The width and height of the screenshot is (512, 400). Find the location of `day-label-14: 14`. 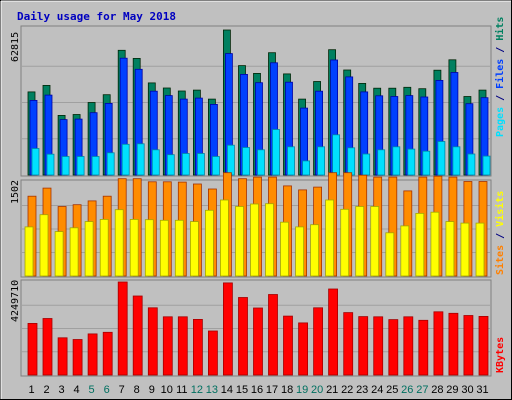

day-label-14: 14 is located at coordinates (227, 390).